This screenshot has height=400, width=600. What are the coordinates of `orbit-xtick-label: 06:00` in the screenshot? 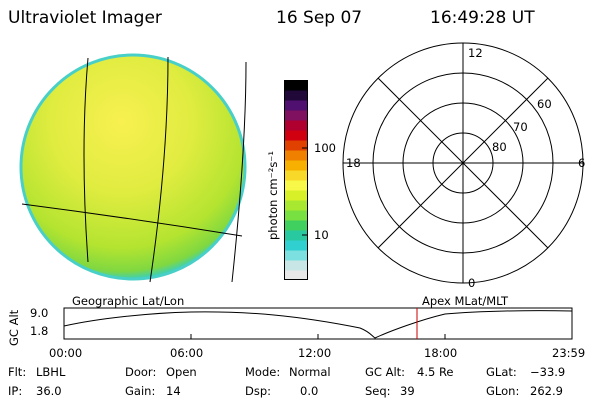 It's located at (187, 353).